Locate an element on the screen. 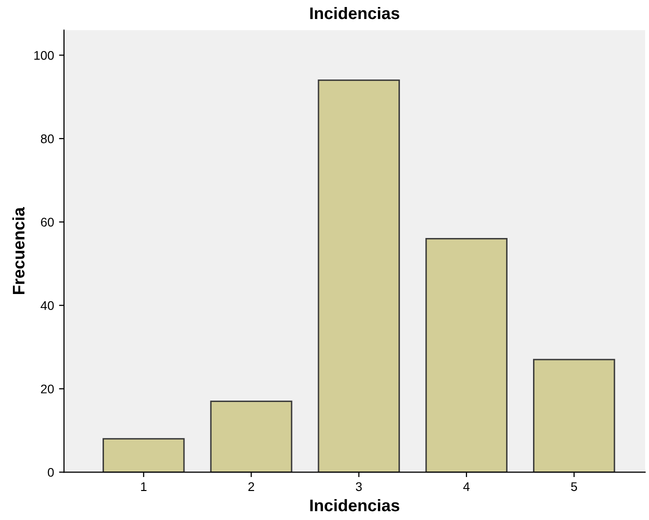 The image size is (649, 520). x-tick-label: 1 is located at coordinates (143, 486).